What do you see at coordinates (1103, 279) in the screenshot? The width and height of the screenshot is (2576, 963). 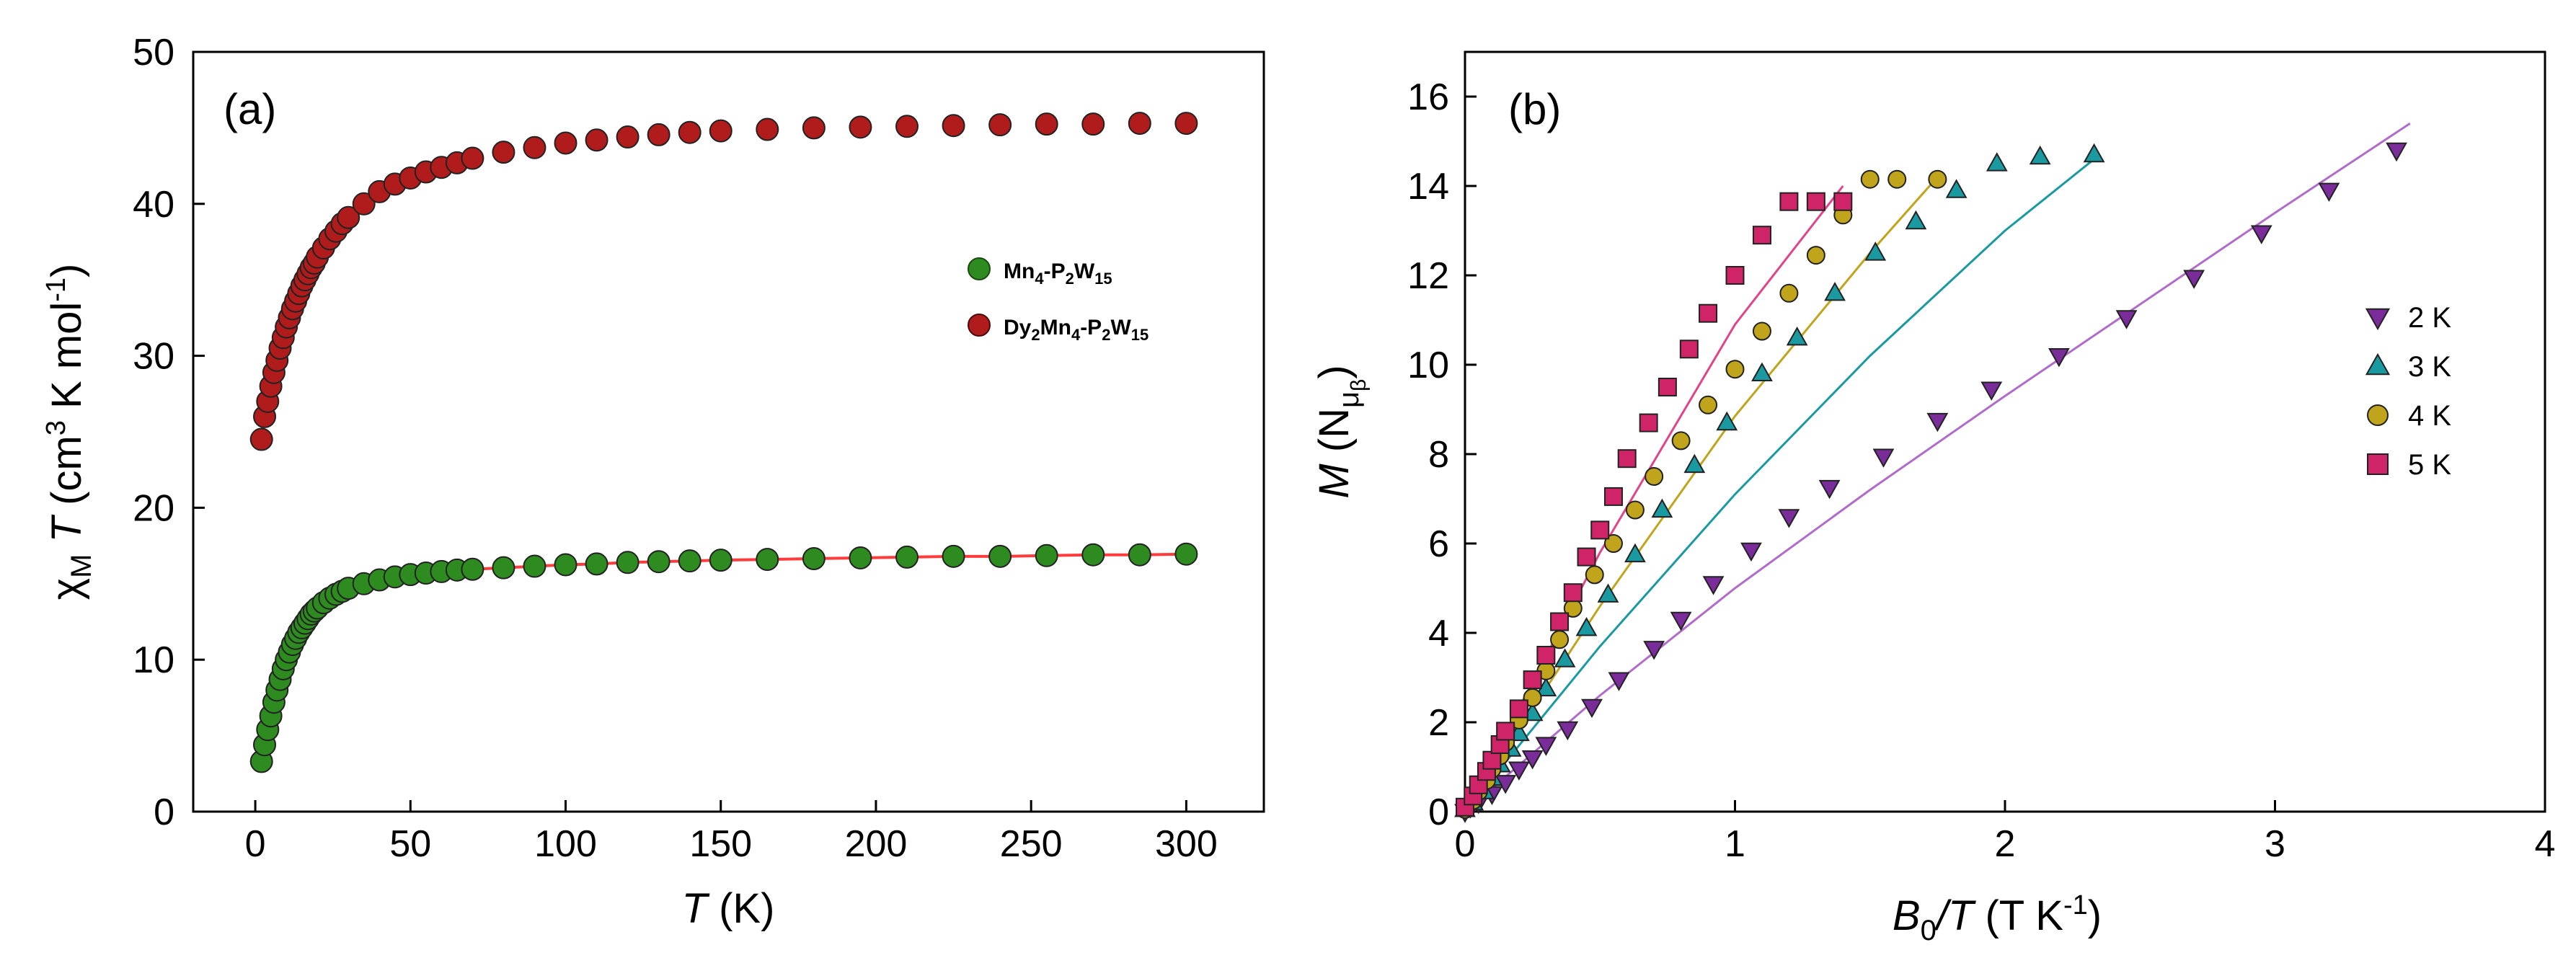 I see `legend-text-part: 15` at bounding box center [1103, 279].